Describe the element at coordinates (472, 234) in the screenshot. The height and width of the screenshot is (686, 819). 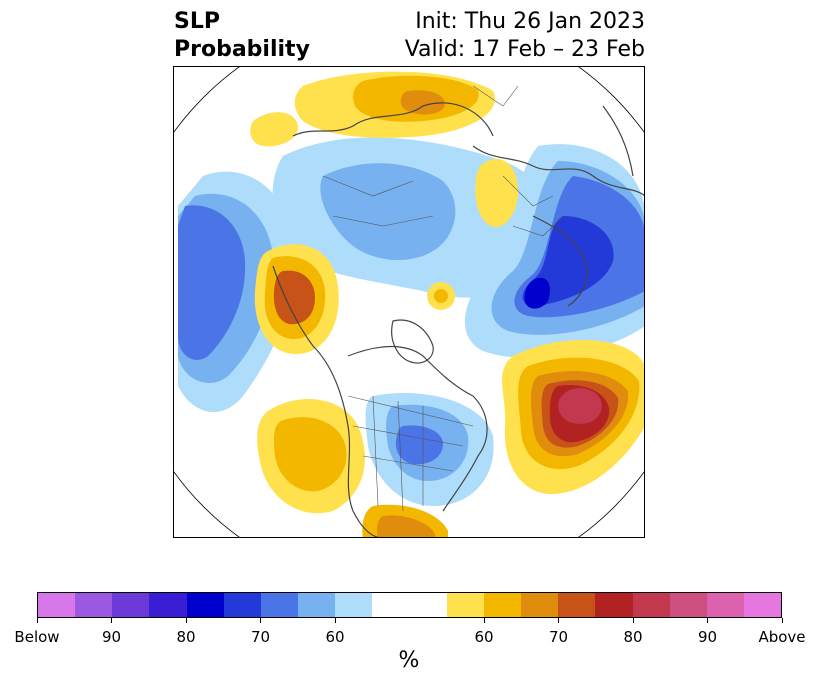
I see `east-siberia-high-anomaly` at that location.